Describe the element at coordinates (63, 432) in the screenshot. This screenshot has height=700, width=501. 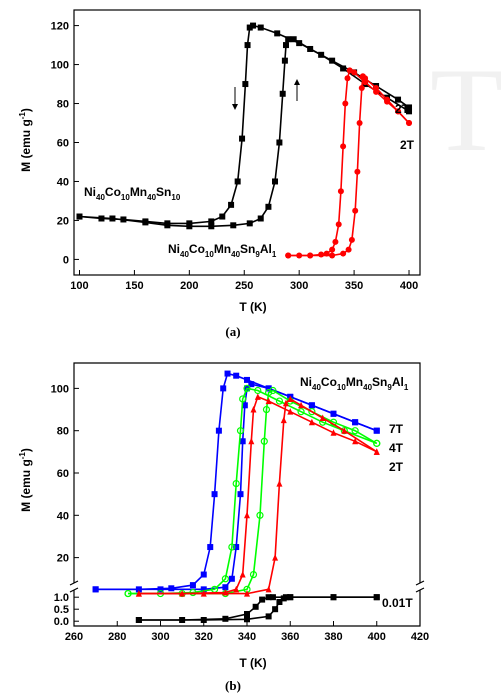
I see `y-tick-label-b-upper: 80` at that location.